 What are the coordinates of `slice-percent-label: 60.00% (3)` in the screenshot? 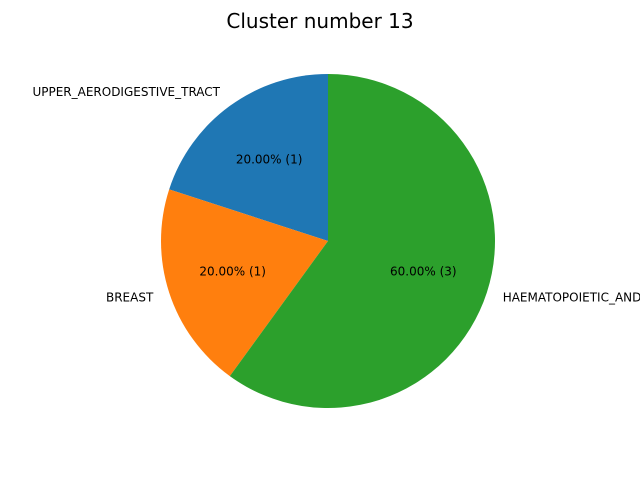 It's located at (423, 271).